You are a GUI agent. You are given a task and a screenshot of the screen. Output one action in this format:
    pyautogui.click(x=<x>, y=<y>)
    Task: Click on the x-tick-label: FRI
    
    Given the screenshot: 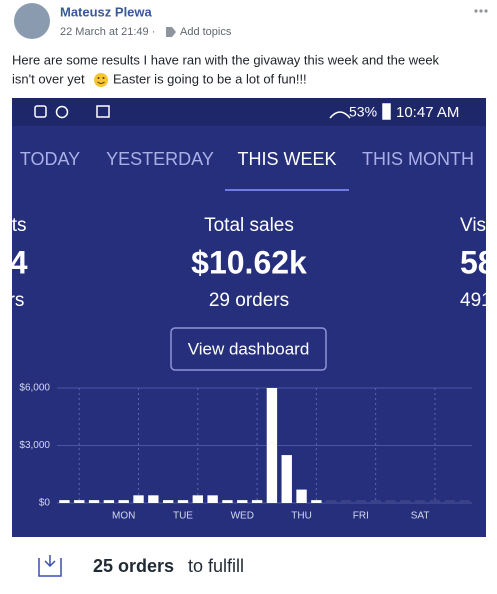 What is the action you would take?
    pyautogui.click(x=361, y=516)
    